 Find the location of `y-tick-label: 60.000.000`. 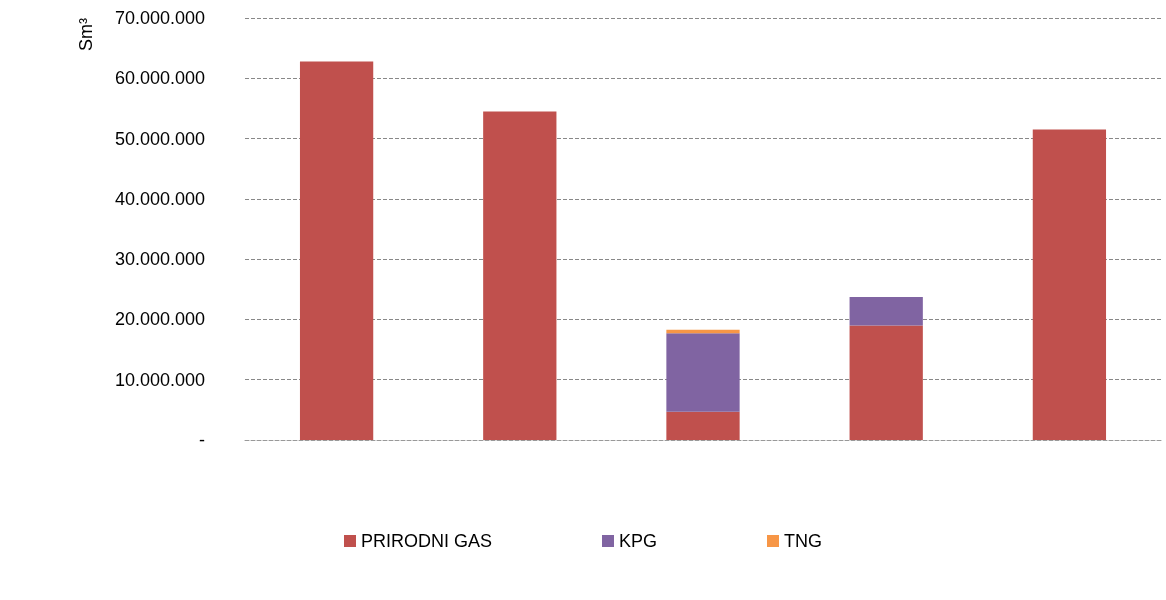

y-tick-label: 60.000.000 is located at coordinates (159, 78).